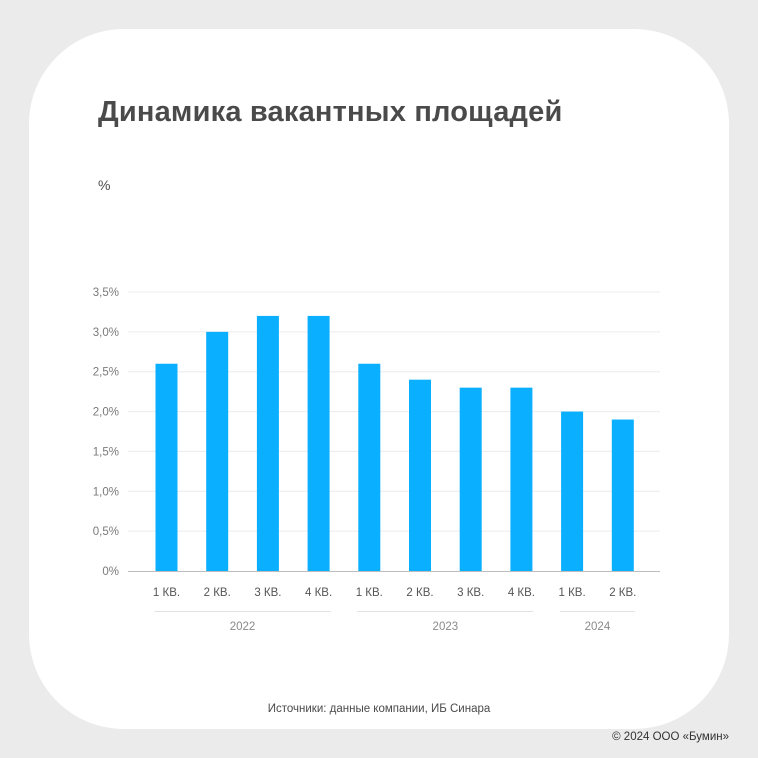 The width and height of the screenshot is (758, 758). What do you see at coordinates (106, 452) in the screenshot?
I see `y-tick-label: 1,5%` at bounding box center [106, 452].